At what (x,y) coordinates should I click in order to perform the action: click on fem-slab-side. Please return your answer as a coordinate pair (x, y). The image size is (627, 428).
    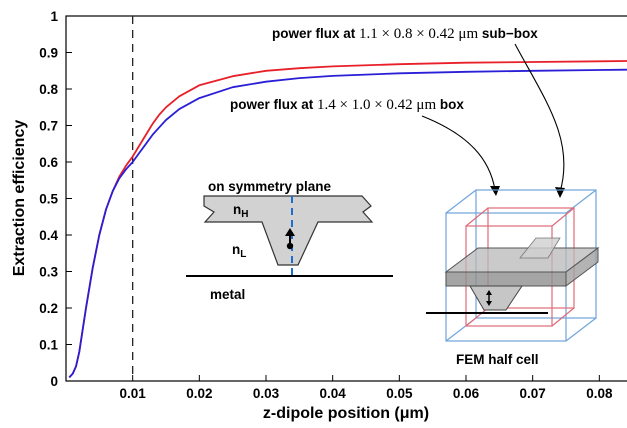
    Looking at the image, I should click on (582, 267).